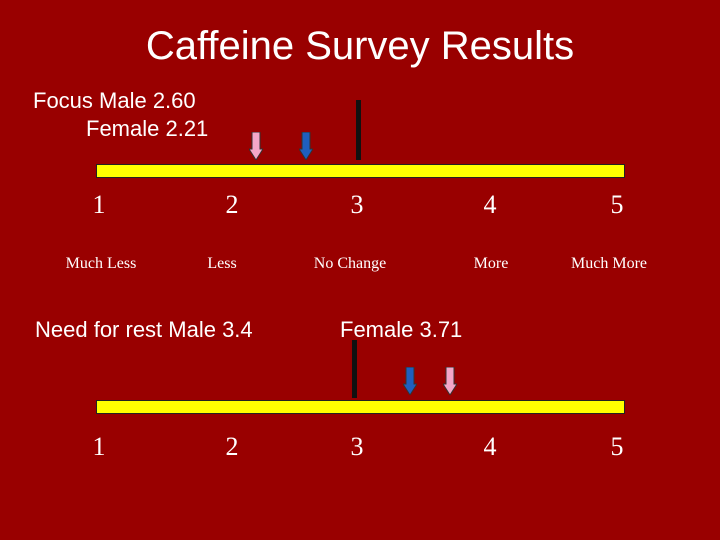 This screenshot has width=720, height=540. I want to click on descriptor-much-more: Much More, so click(609, 263).